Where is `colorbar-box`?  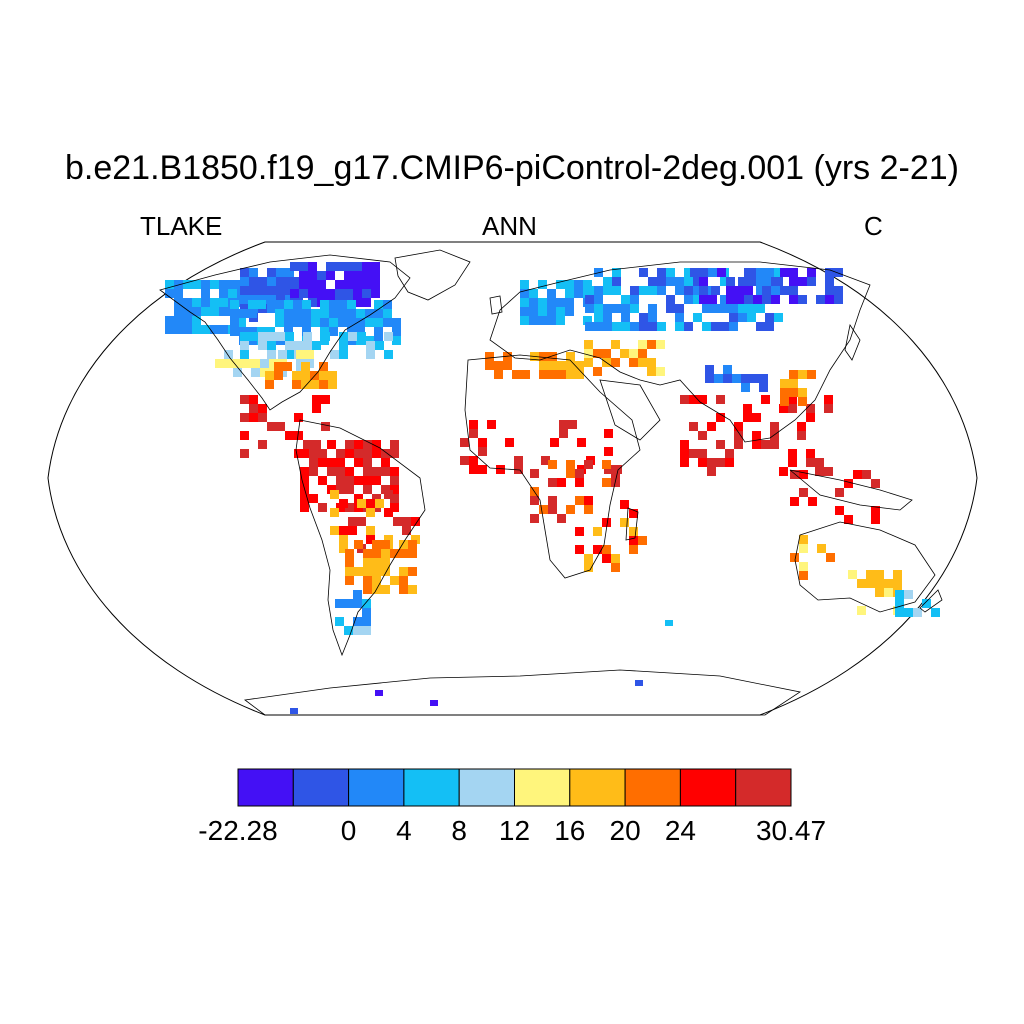 colorbar-box is located at coordinates (376, 787).